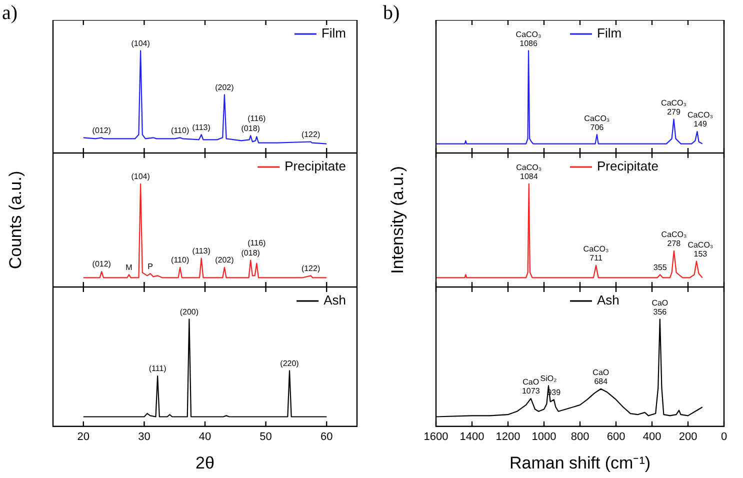 The image size is (743, 478). What do you see at coordinates (531, 387) in the screenshot?
I see `annotation: CaO 1073` at bounding box center [531, 387].